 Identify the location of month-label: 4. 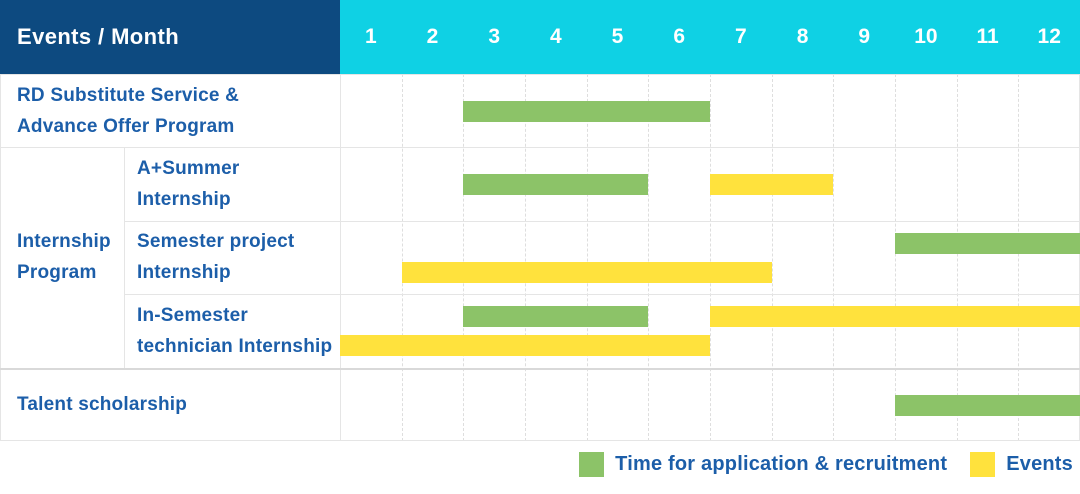
(556, 36).